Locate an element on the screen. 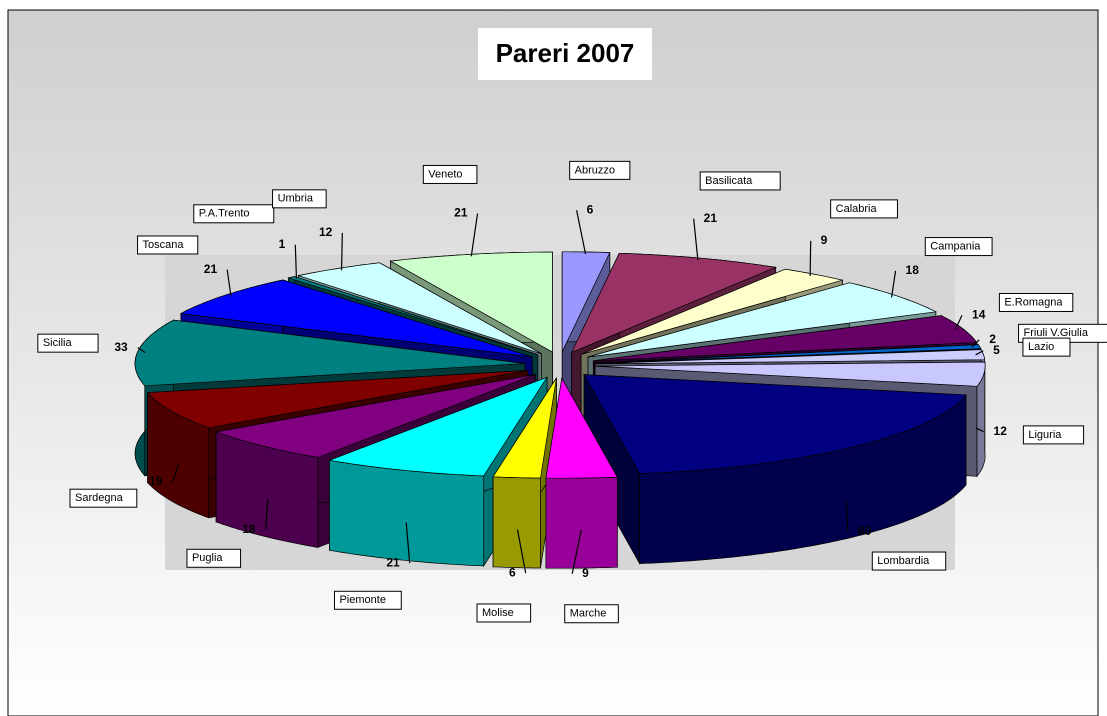 This screenshot has height=716, width=1107. category-label: P.A.Trento is located at coordinates (224, 214).